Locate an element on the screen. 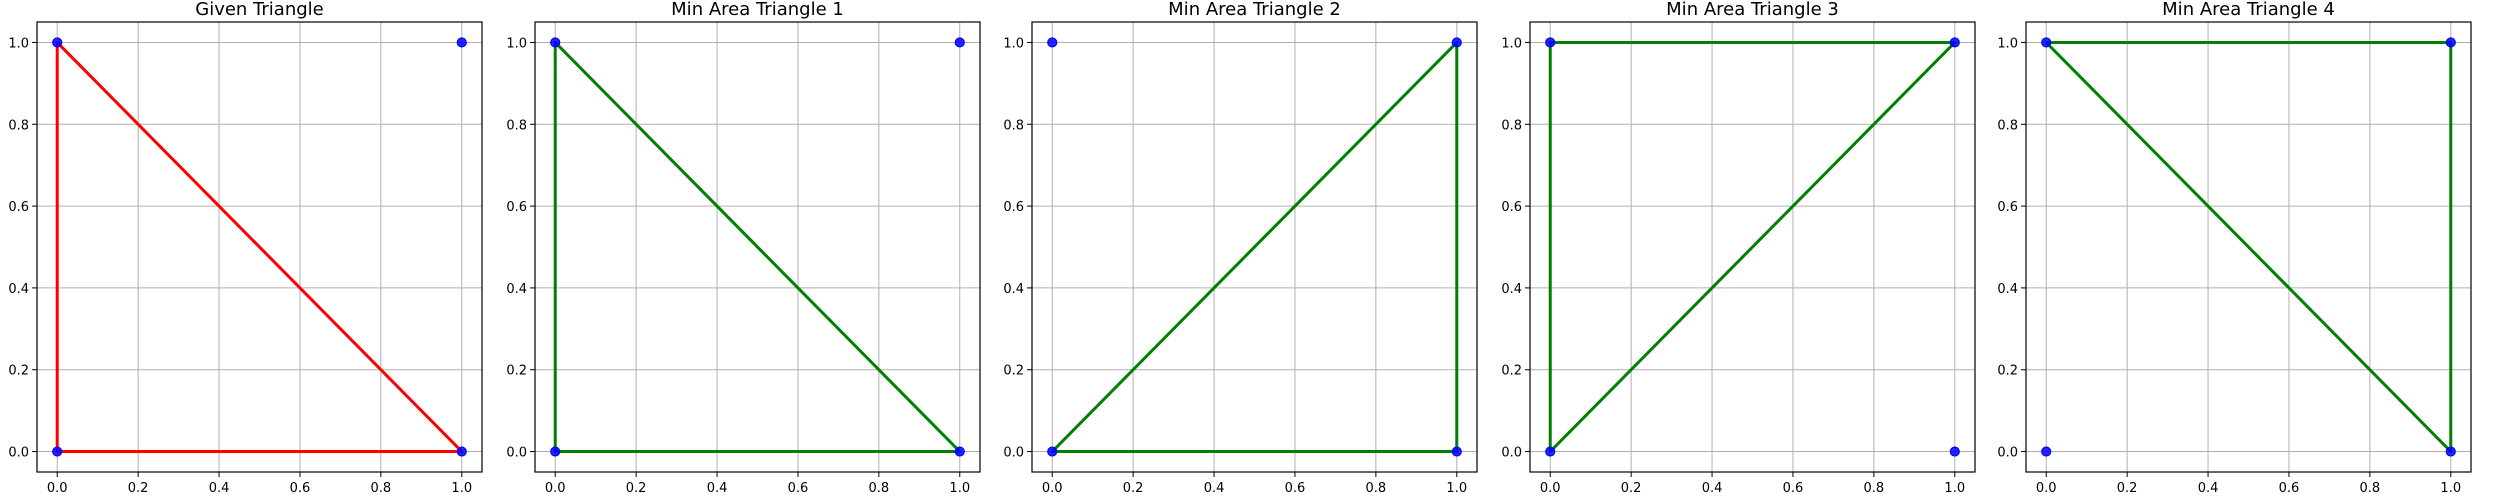  subplot-title: Min Area Triangle 3 is located at coordinates (1752, 10).